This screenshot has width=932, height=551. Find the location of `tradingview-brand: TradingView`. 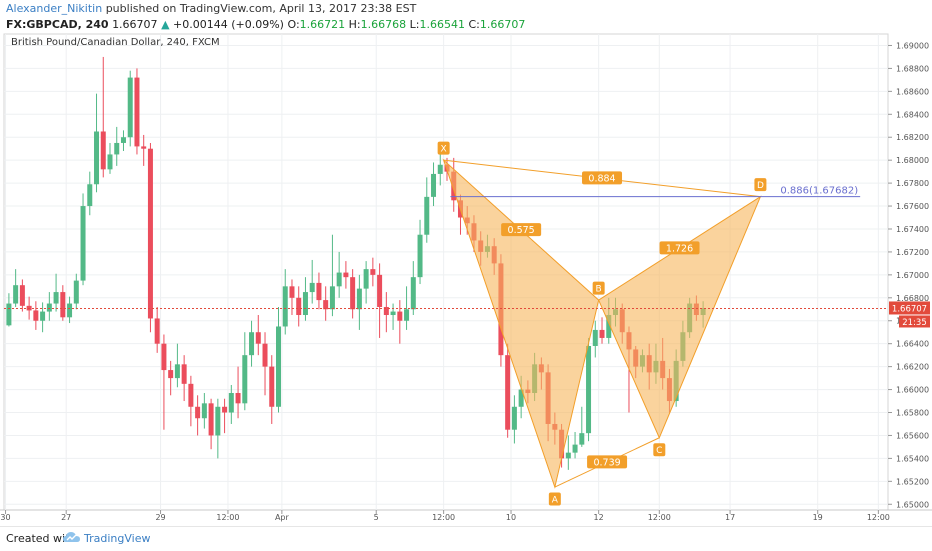

tradingview-brand: TradingView is located at coordinates (117, 538).